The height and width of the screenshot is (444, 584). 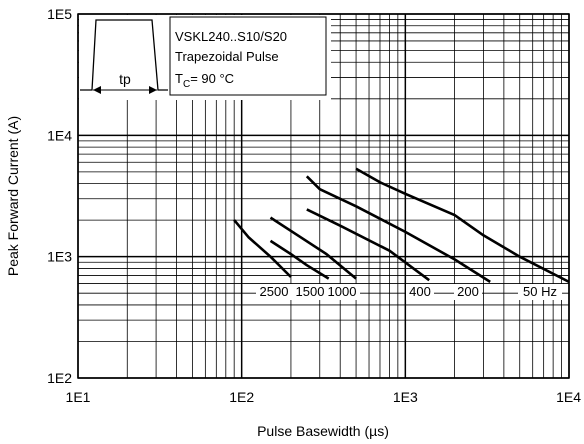 I want to click on y-tick-label: 1E2, so click(x=59, y=378).